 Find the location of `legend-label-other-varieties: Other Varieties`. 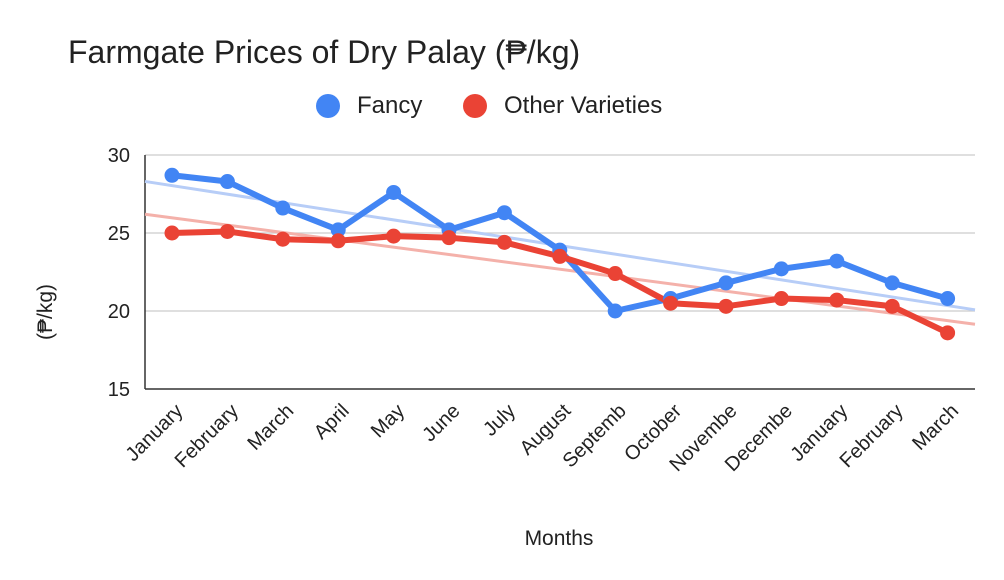

legend-label-other-varieties: Other Varieties is located at coordinates (583, 105).